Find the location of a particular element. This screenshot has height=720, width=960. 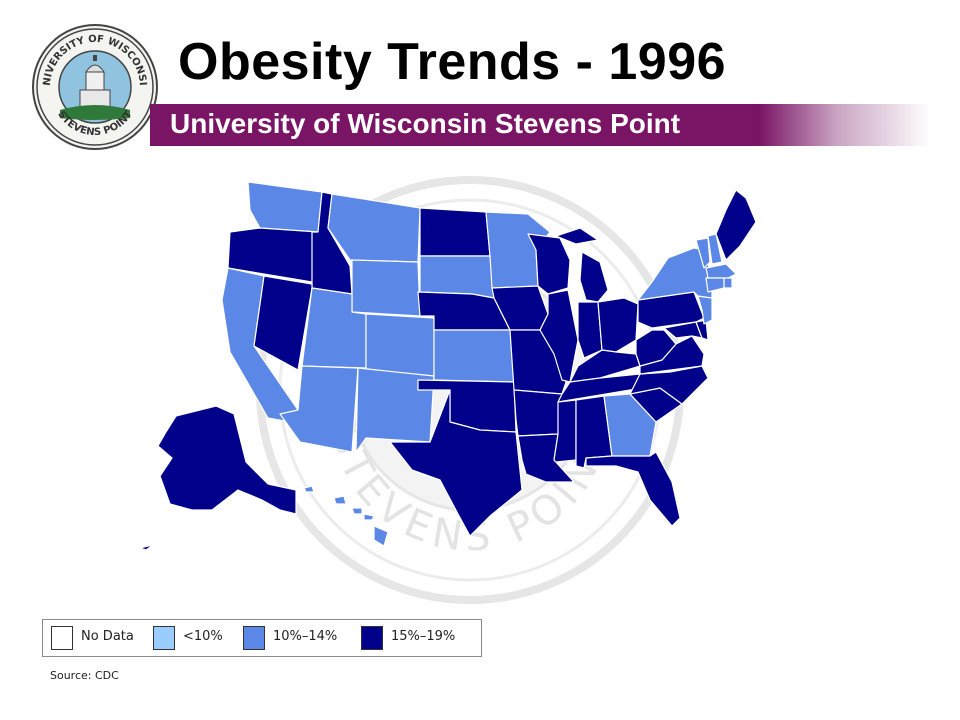

page-subtitle: University of Wisconsin Stevens Point is located at coordinates (425, 123).